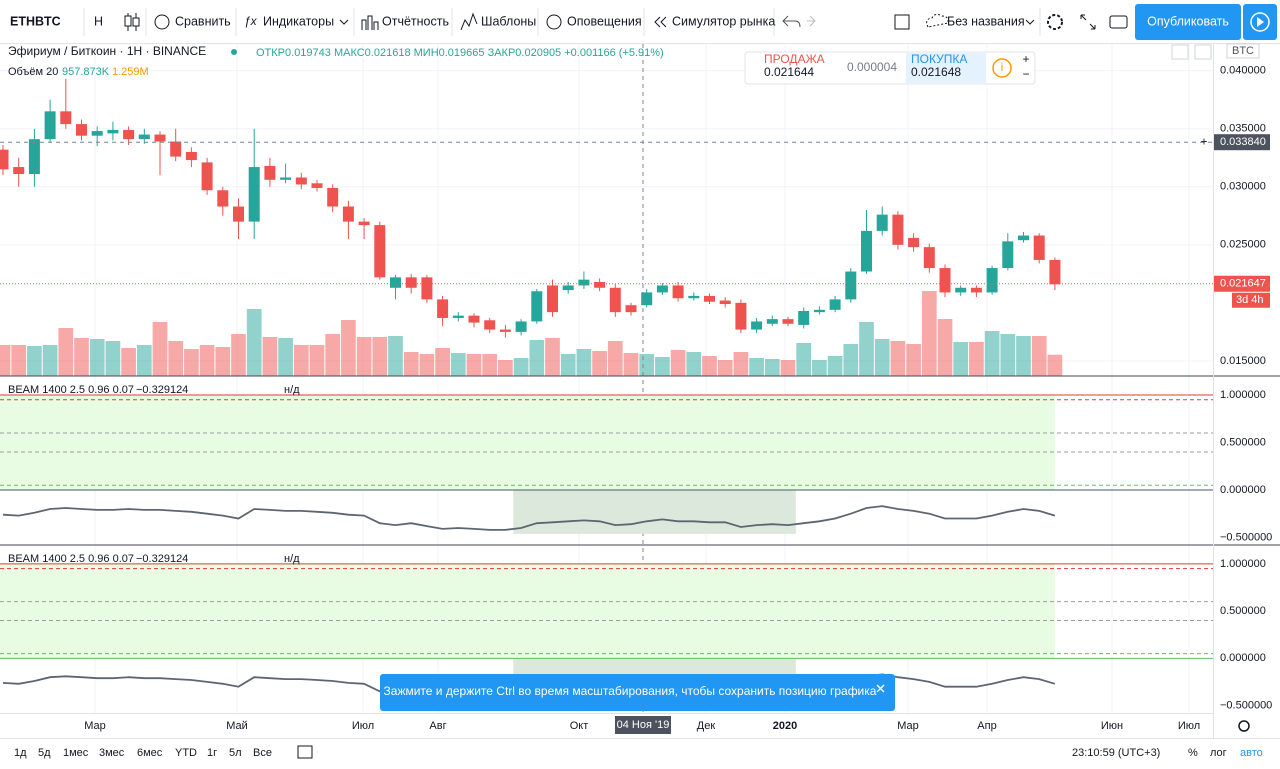  Describe the element at coordinates (660, 22) in the screenshot. I see `replay-icon` at that location.